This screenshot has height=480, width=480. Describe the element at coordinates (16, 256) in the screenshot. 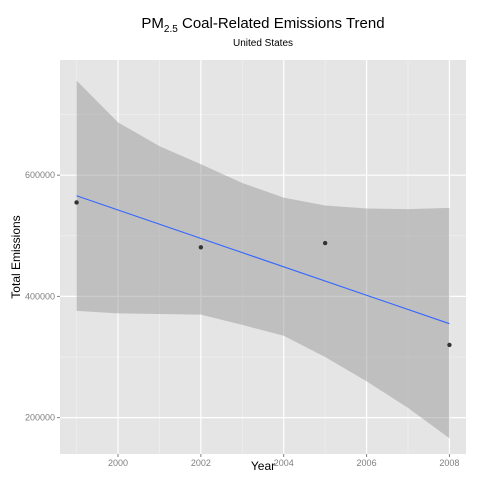

I see `y-axis-title: Total Emissions` at that location.